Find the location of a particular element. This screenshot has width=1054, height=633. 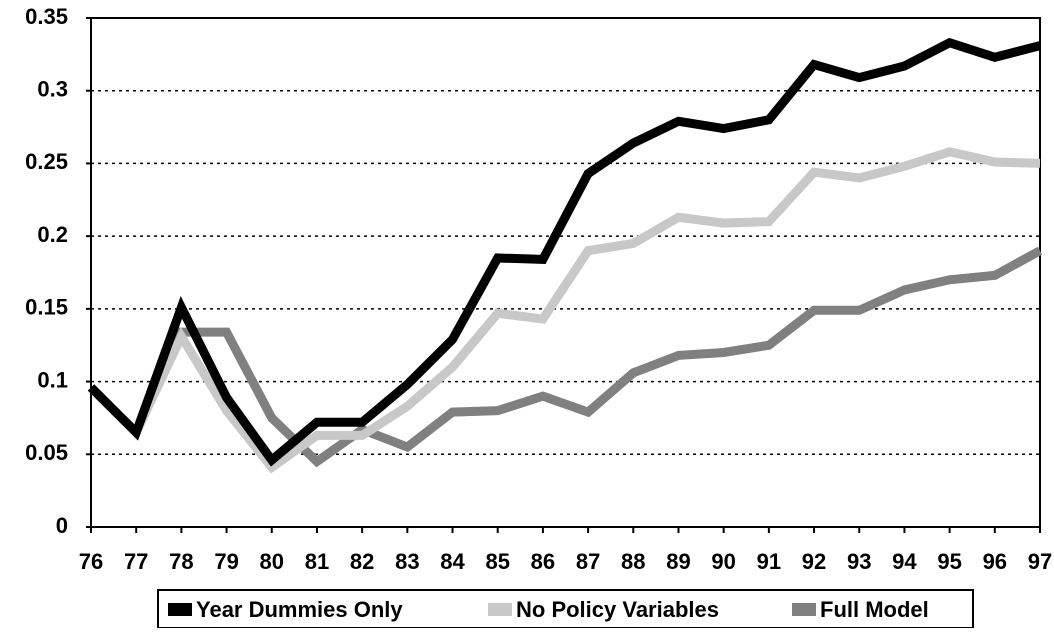

y-tick-label: 0.15 is located at coordinates (46, 307).